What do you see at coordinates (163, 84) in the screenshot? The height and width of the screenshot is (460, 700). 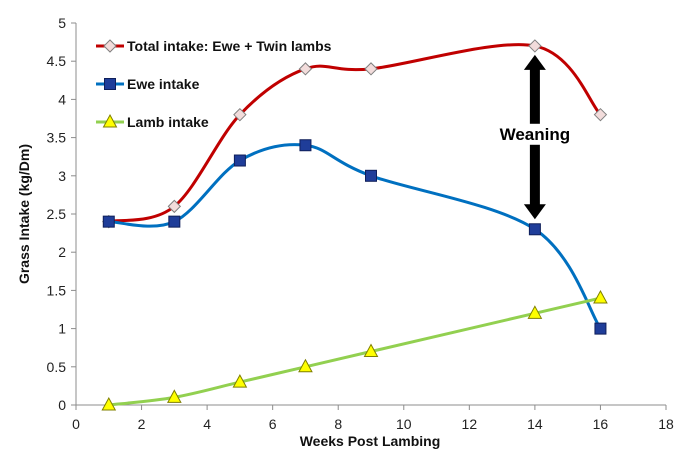 I see `ewe-intake-legend-label: Ewe intake` at bounding box center [163, 84].